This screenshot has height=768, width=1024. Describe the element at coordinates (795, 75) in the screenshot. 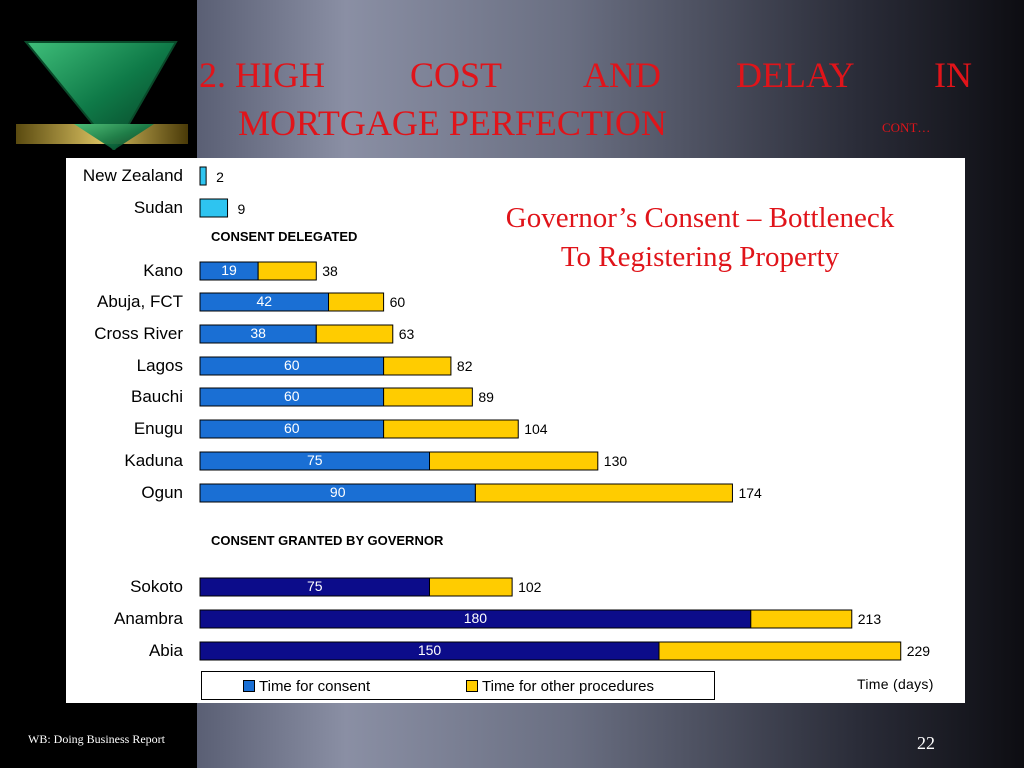

I see `title-word: DELAY` at that location.